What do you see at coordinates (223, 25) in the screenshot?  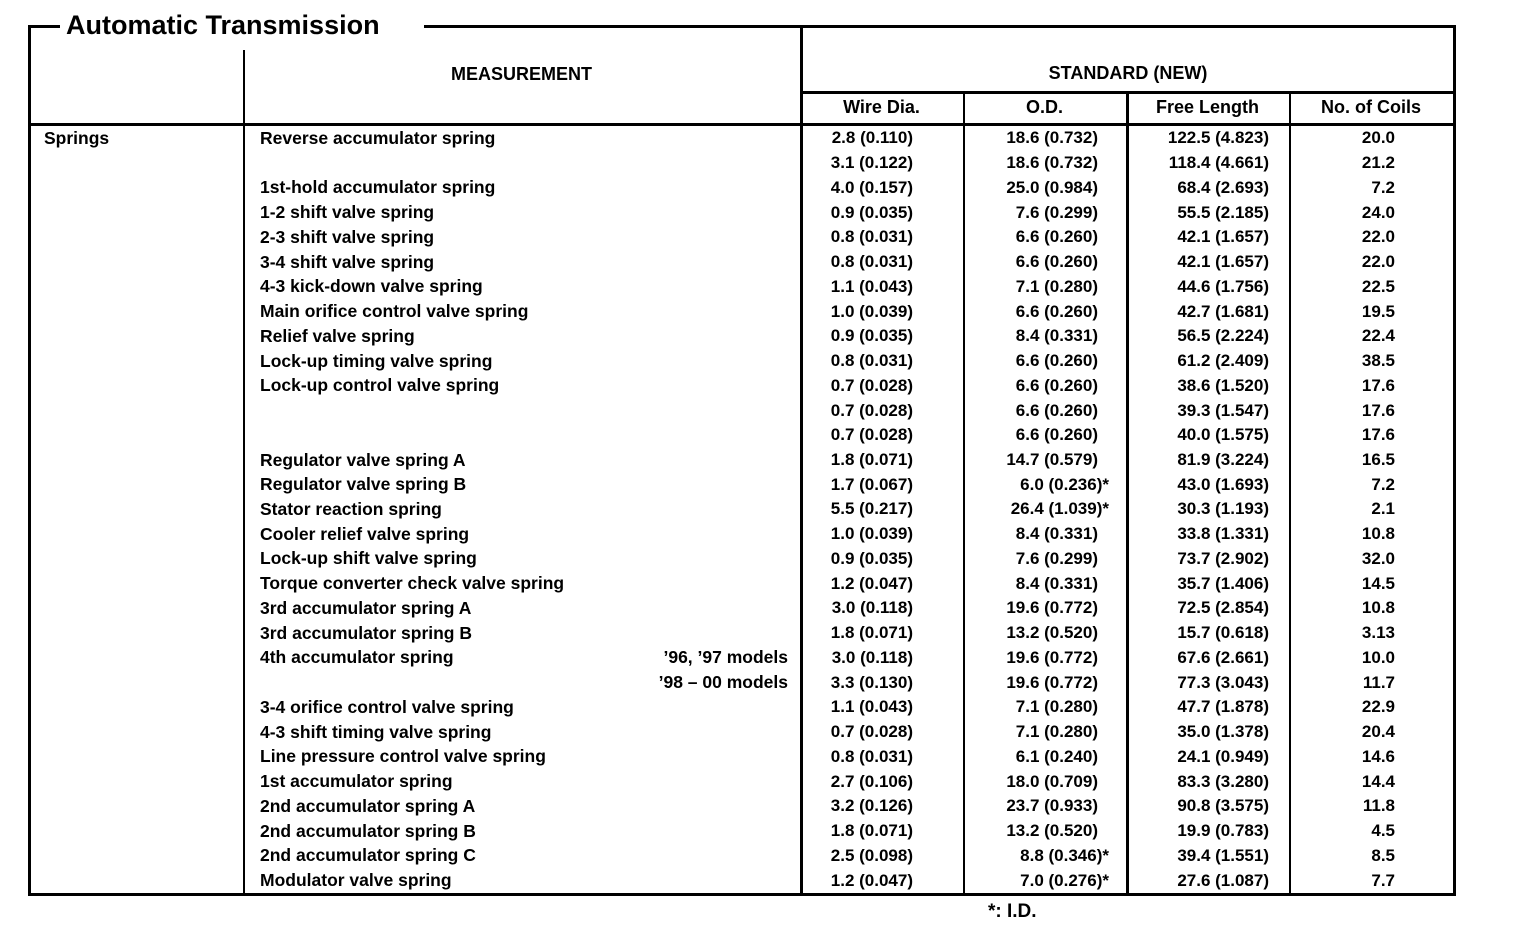 I see `page-title: Automatic Transmission` at bounding box center [223, 25].